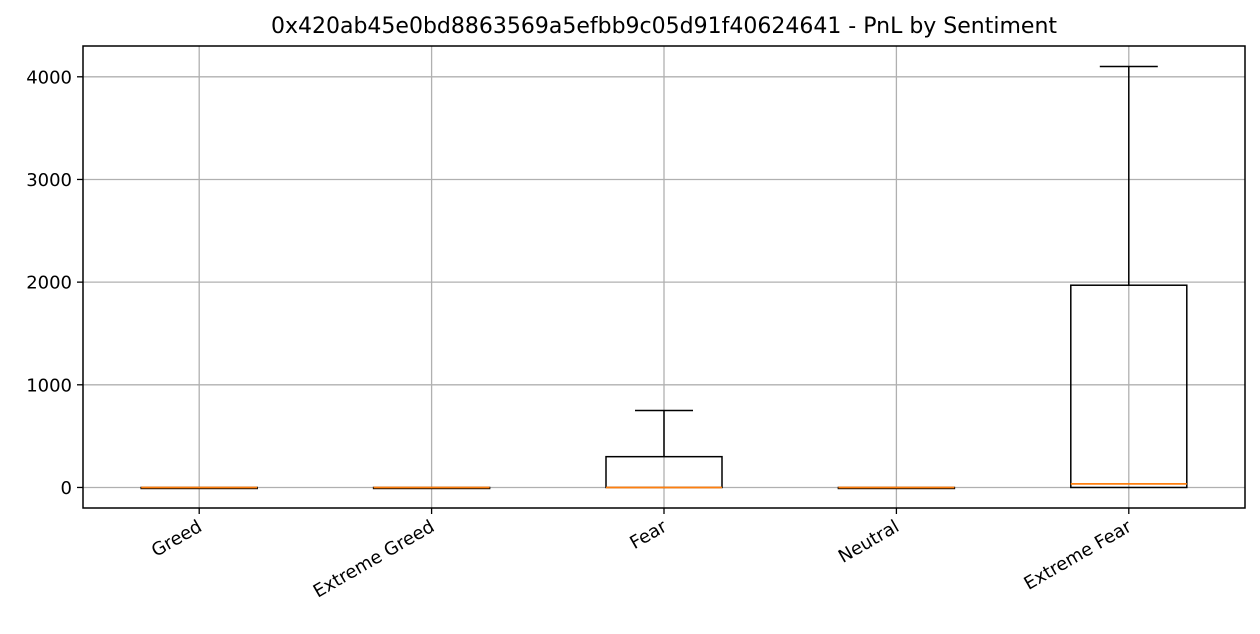 The width and height of the screenshot is (1260, 634). What do you see at coordinates (896, 488) in the screenshot?
I see `box-neutral` at bounding box center [896, 488].